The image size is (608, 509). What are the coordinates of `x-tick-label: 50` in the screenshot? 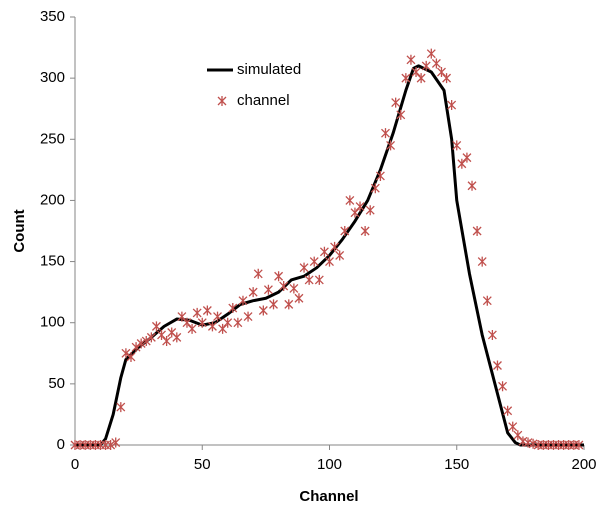 It's located at (202, 464).